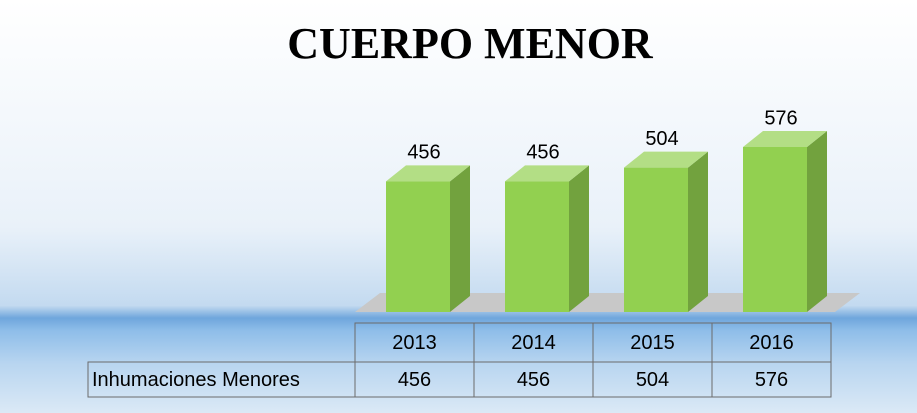 The image size is (917, 413). What do you see at coordinates (771, 343) in the screenshot?
I see `x-tick-label: 2016` at bounding box center [771, 343].